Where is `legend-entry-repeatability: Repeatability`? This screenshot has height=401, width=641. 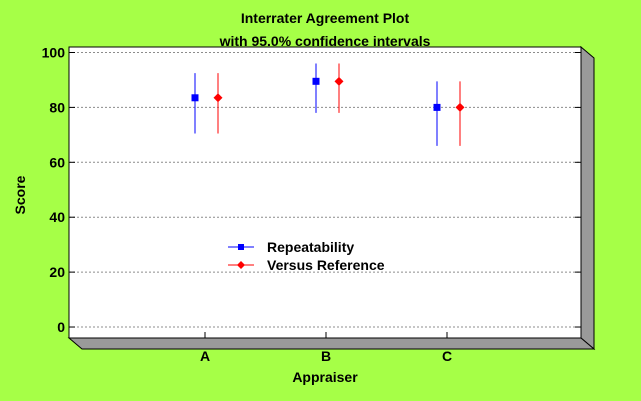
legend-entry-repeatability: Repeatability is located at coordinates (291, 247).